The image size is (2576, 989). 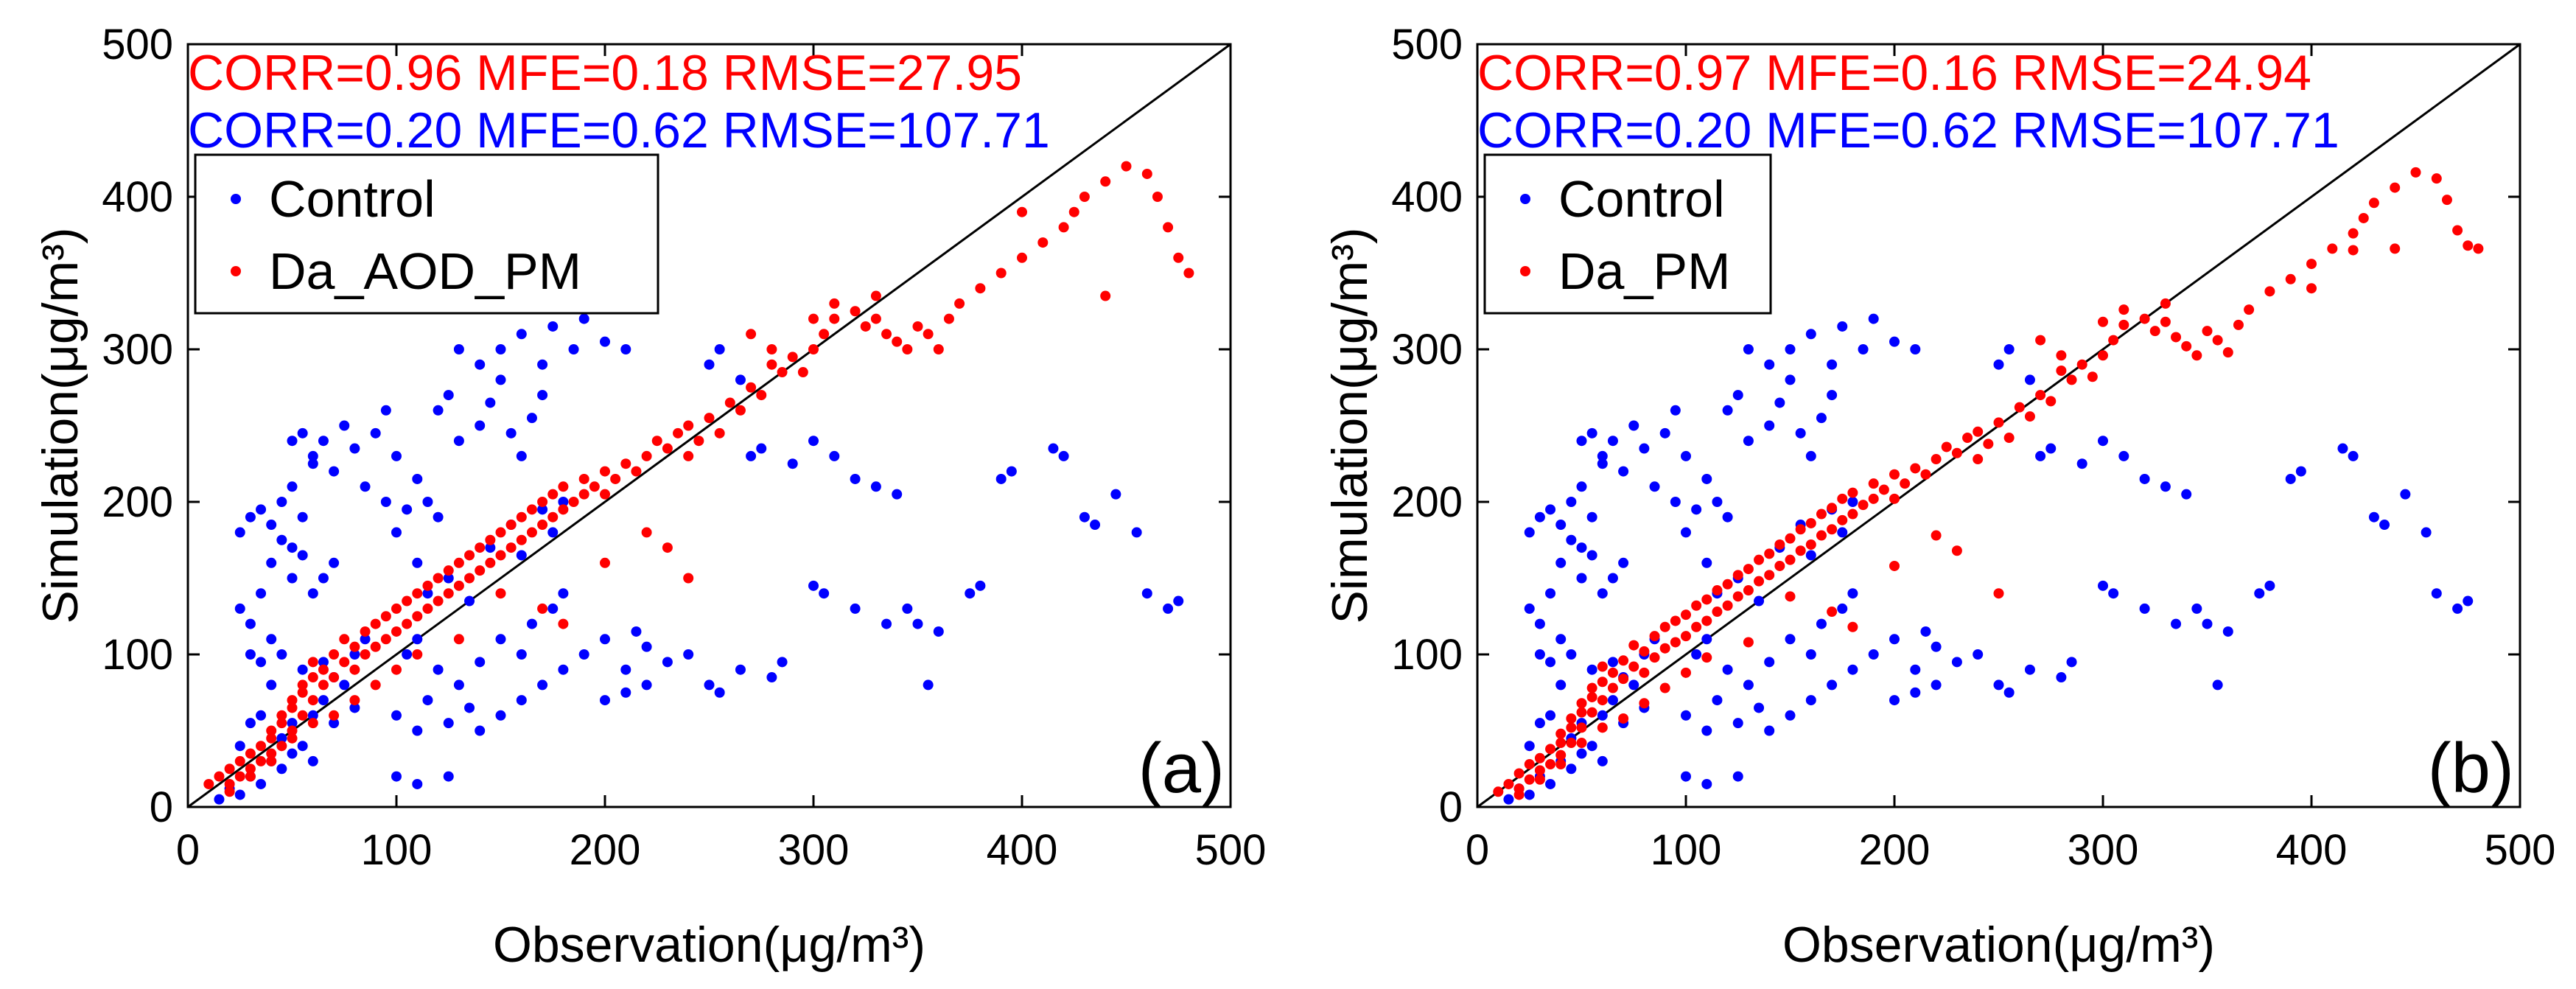 I want to click on y-axis-label: Simulation(μg/m³), so click(x=60, y=426).